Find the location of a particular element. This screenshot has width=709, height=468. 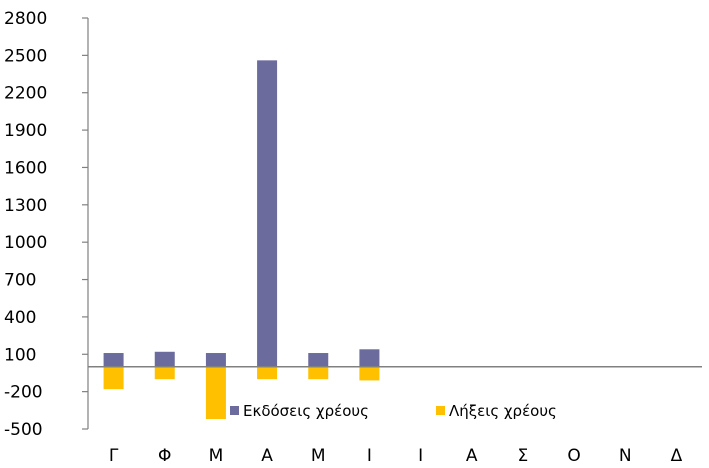

y-tick-label: 100 is located at coordinates (20, 355).